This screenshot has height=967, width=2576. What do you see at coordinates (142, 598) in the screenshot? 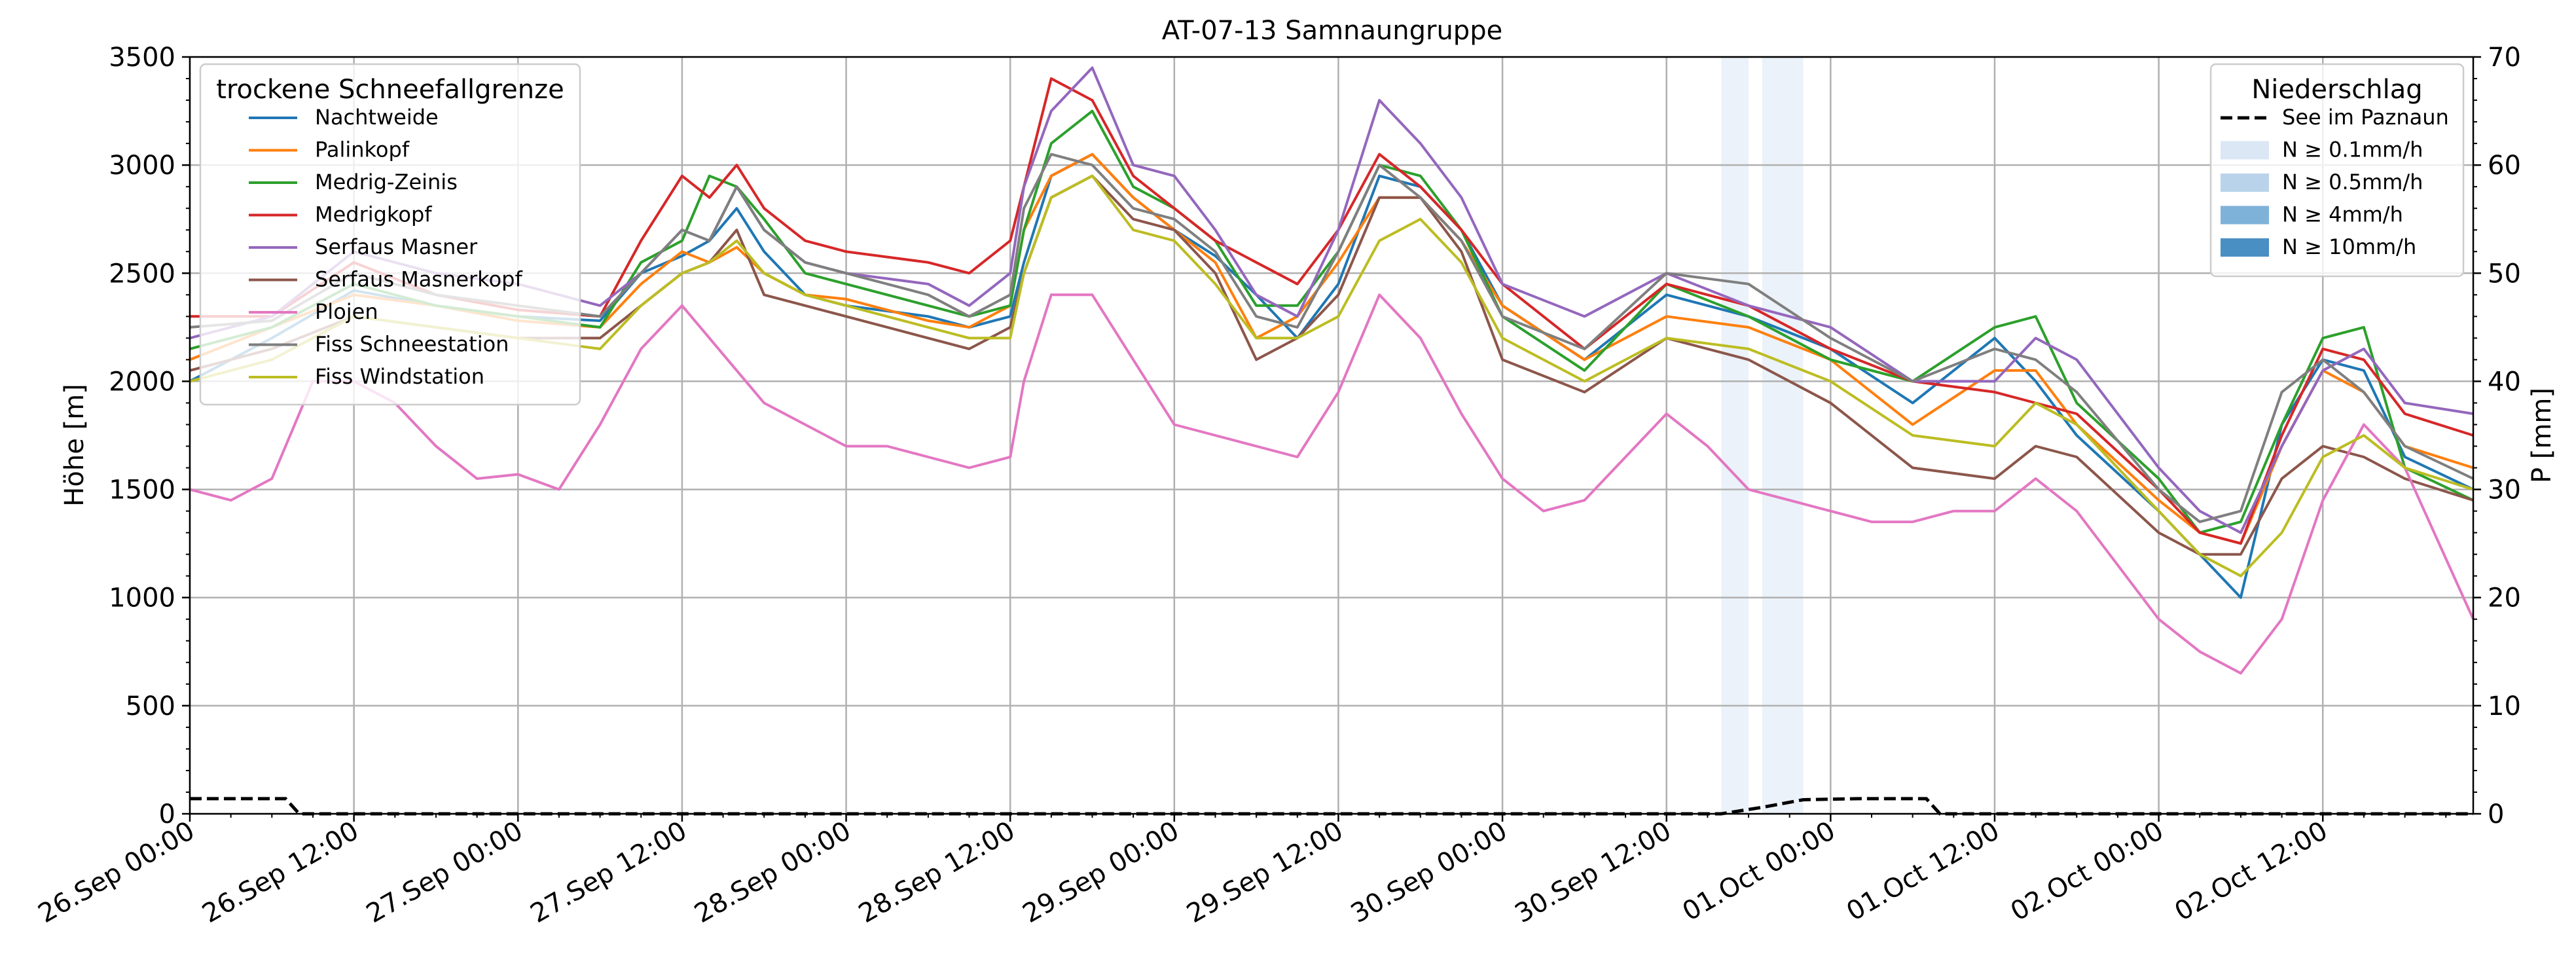
I see `y-tick-label: 1000` at bounding box center [142, 598].